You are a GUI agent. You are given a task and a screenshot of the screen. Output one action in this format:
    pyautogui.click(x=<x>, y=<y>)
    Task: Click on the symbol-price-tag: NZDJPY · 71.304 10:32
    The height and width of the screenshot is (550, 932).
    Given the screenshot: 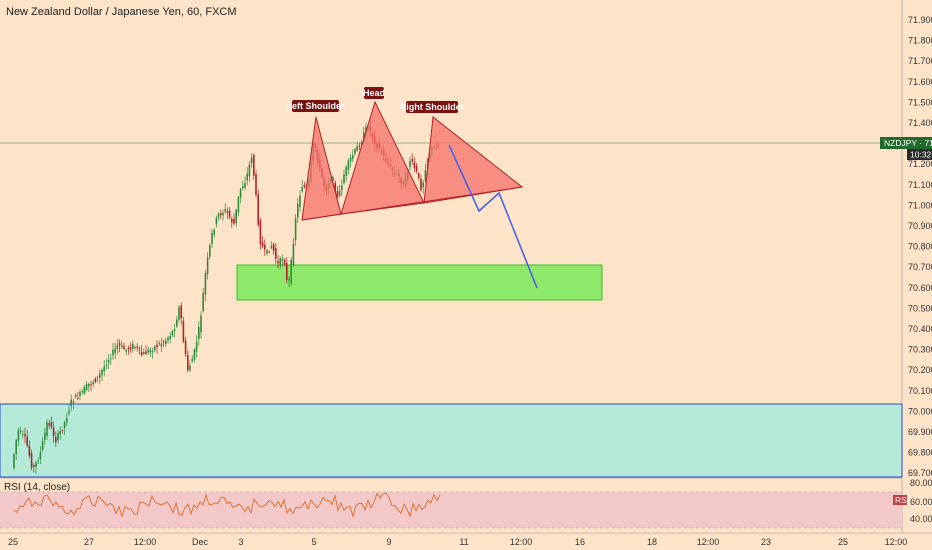 What is the action you would take?
    pyautogui.click(x=906, y=148)
    